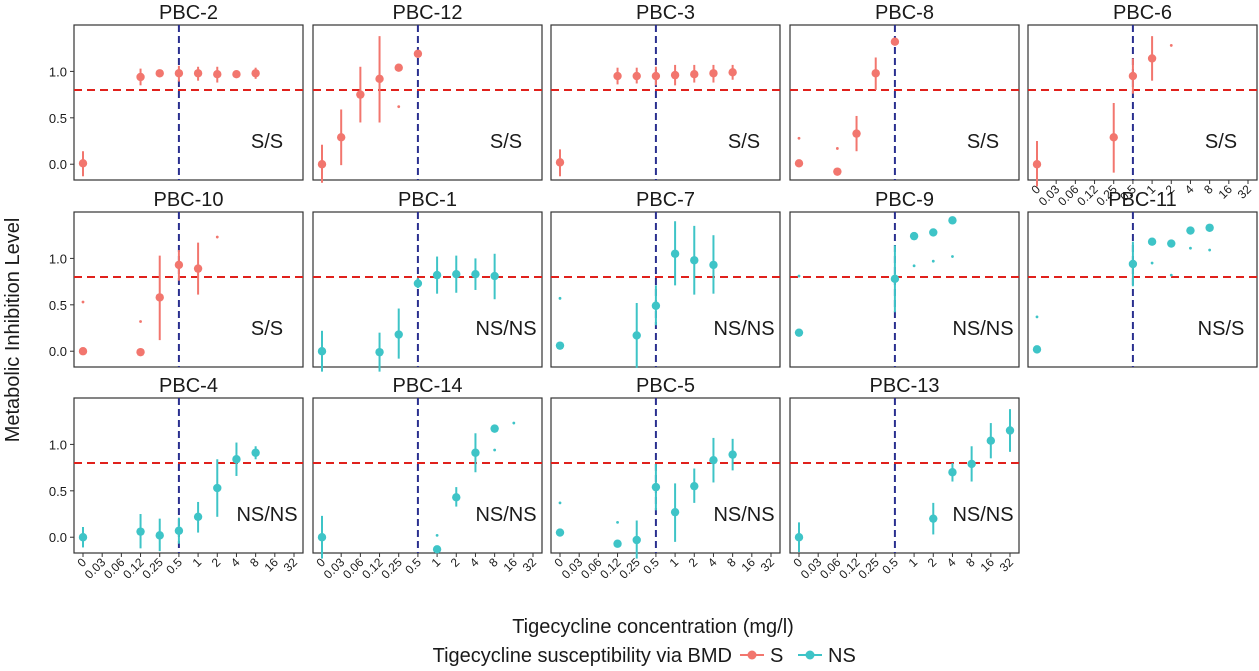 This screenshot has height=671, width=1259. What do you see at coordinates (1142, 13) in the screenshot?
I see `panel-title: PBC-6` at bounding box center [1142, 13].